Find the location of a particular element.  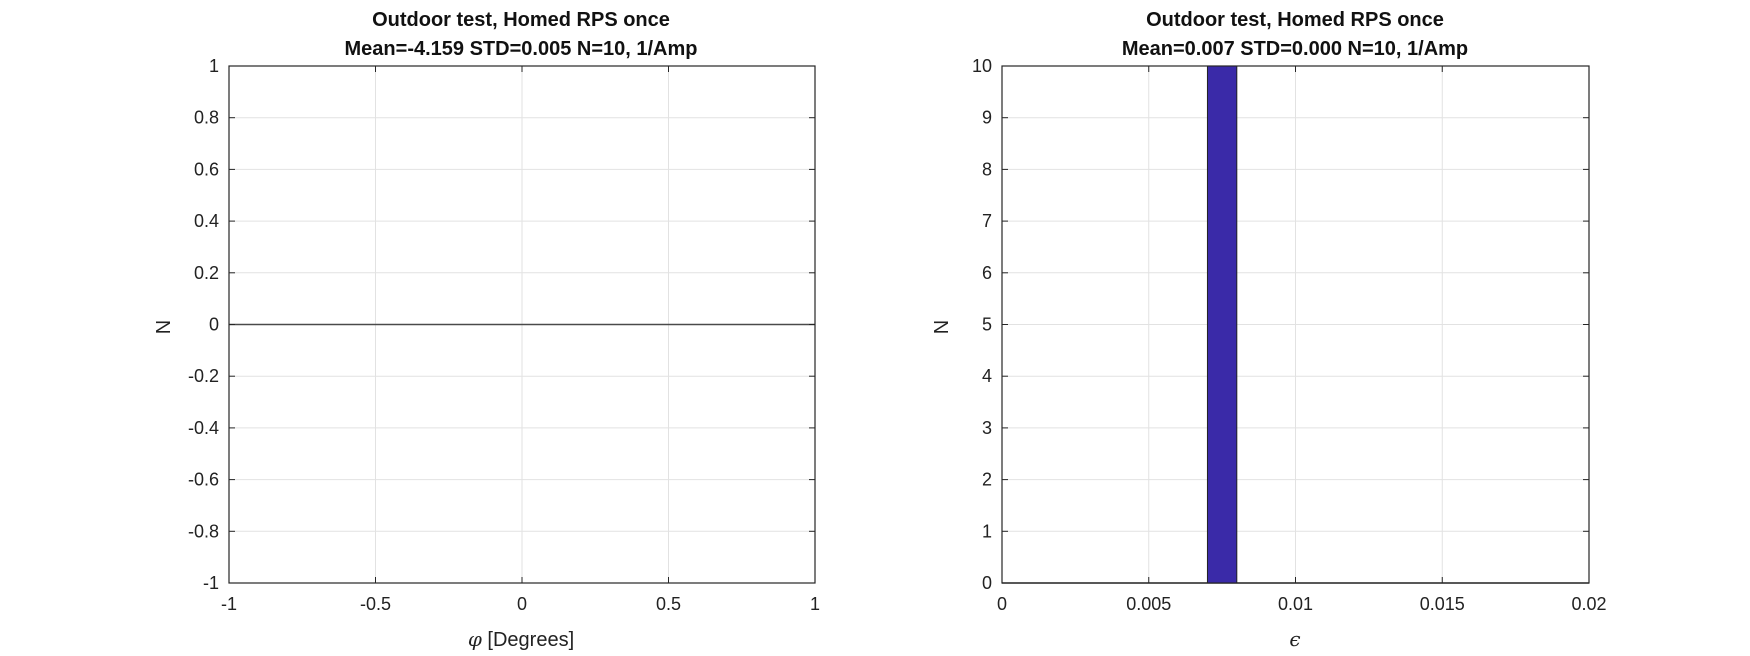

y-tick-label: 9 is located at coordinates (987, 118).